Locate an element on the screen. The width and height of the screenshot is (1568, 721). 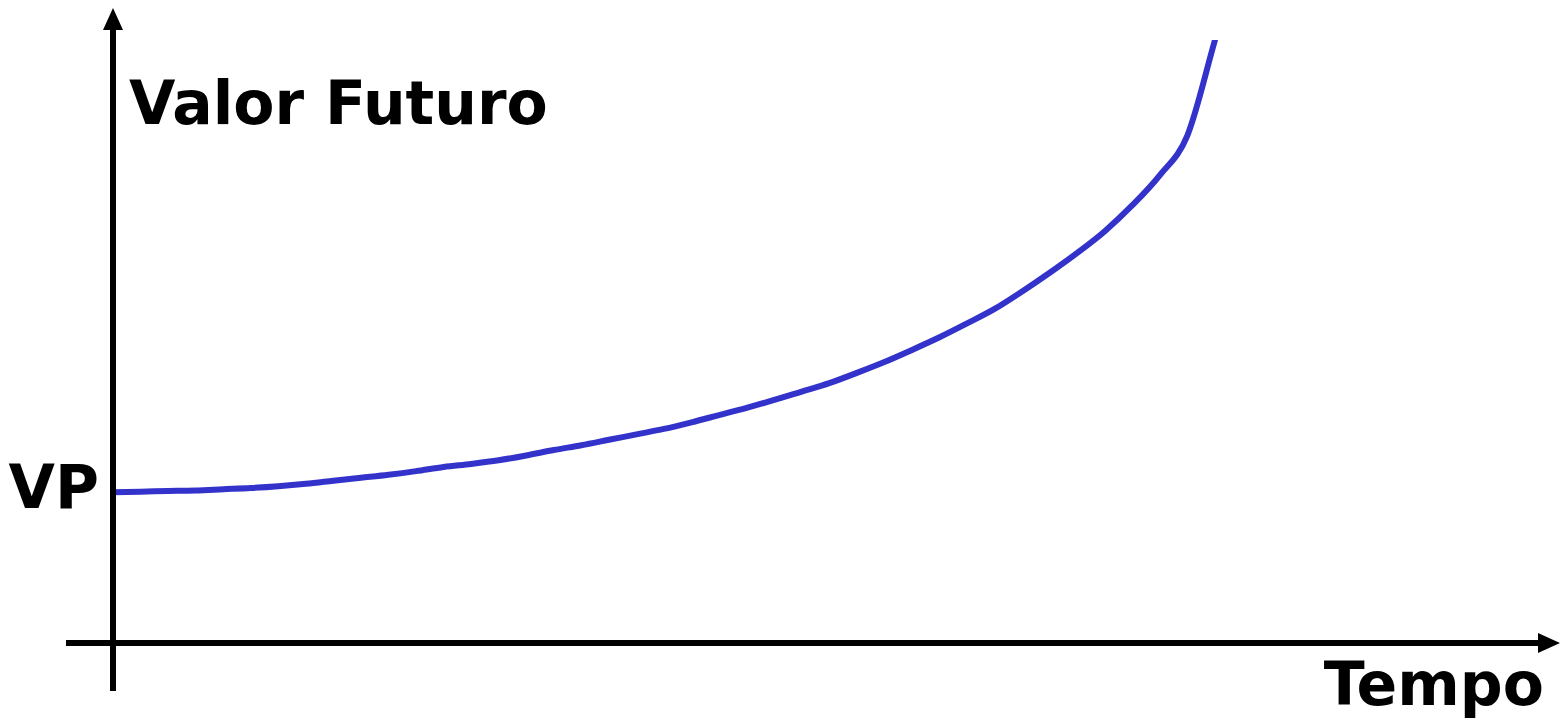
y-axis-title: Valor Futuro is located at coordinates (338, 103).